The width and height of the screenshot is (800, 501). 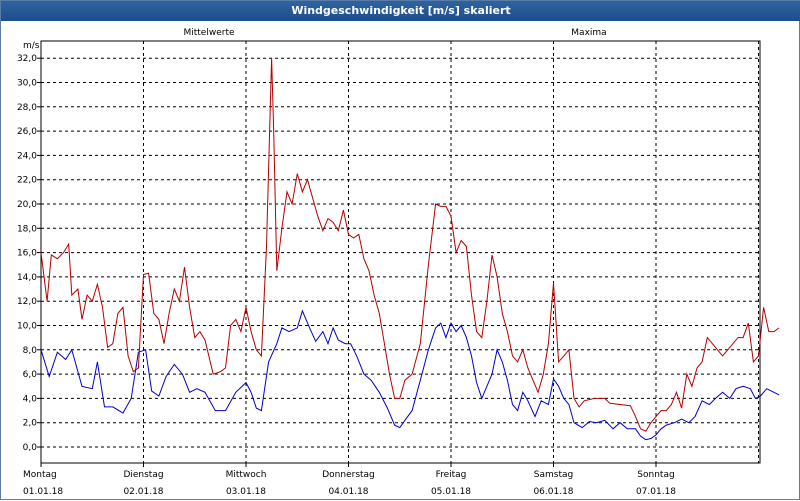 What do you see at coordinates (348, 492) in the screenshot?
I see `x-date-label: 04.01.18` at bounding box center [348, 492].